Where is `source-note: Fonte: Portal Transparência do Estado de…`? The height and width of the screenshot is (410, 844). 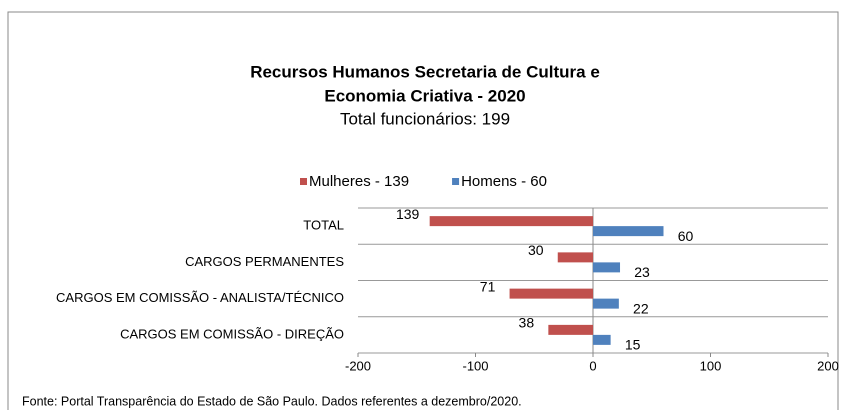
source-note: Fonte: Portal Transparência do Estado de… is located at coordinates (272, 401).